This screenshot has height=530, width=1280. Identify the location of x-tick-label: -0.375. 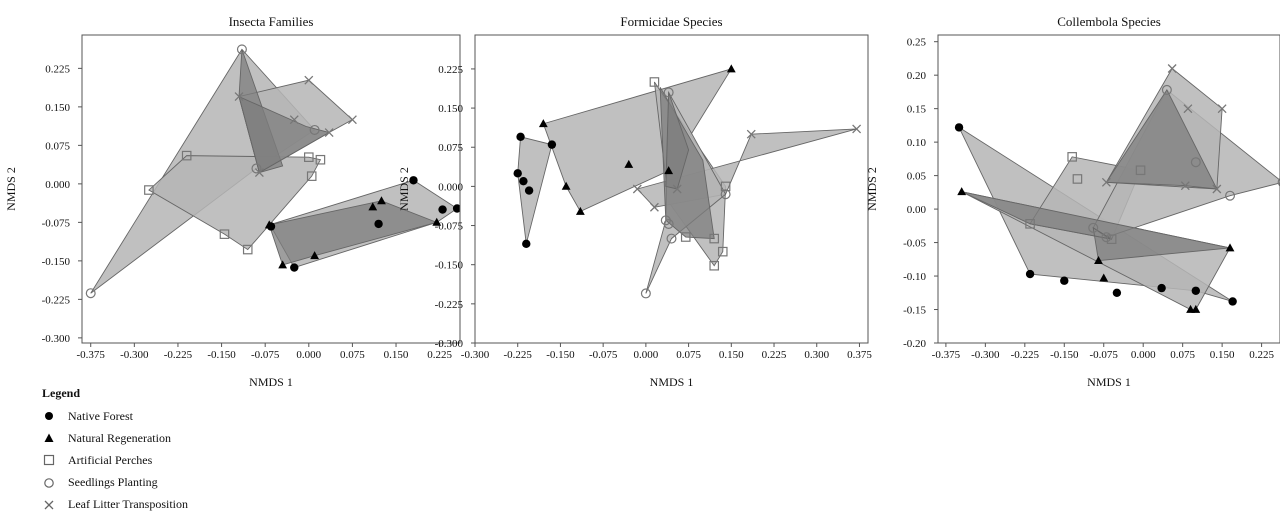
(91, 355).